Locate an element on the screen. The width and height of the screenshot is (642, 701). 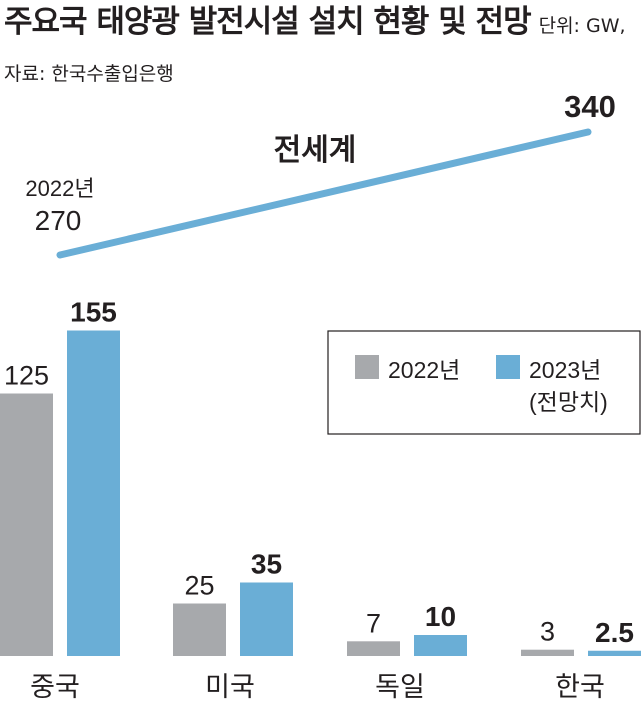
category-label-0: 중국 is located at coordinates (55, 686).